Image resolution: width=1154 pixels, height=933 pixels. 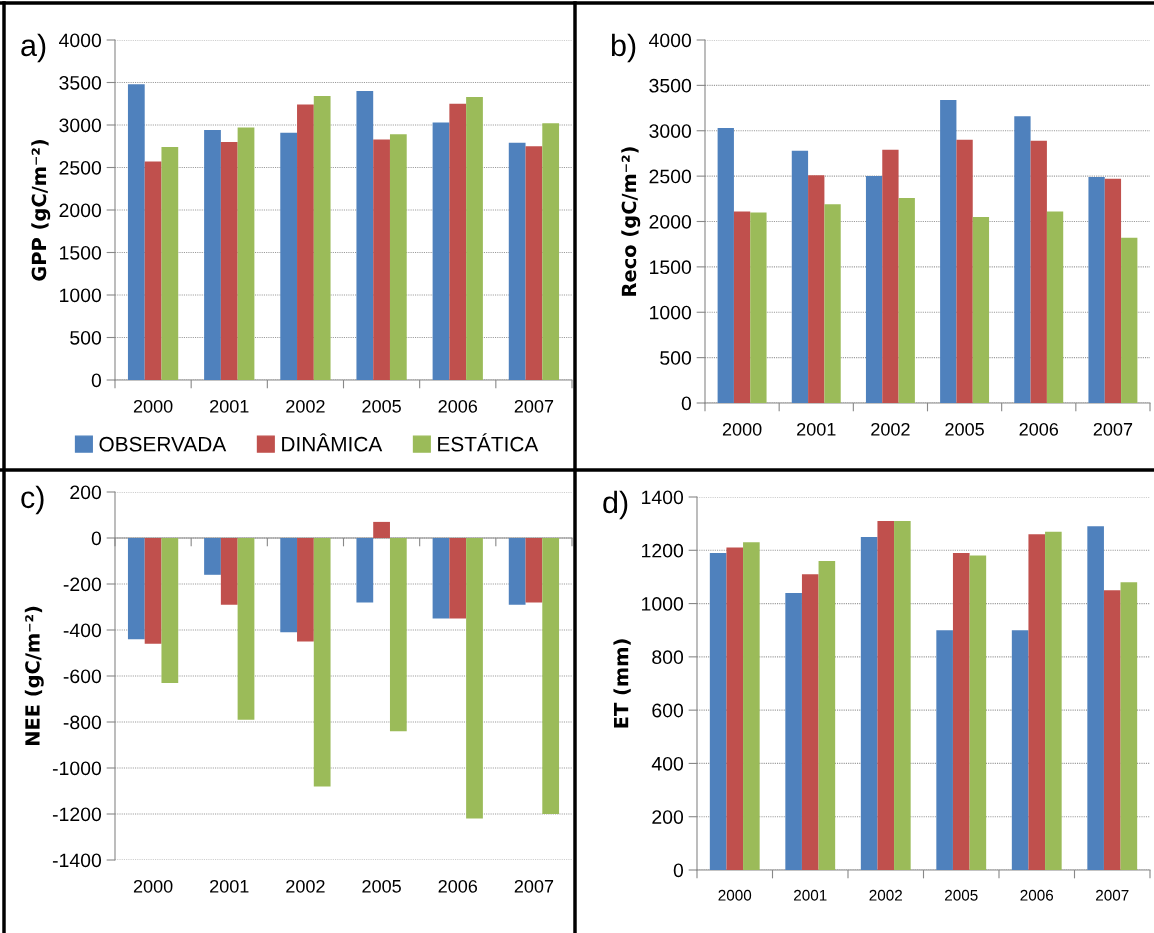 What do you see at coordinates (623, 48) in the screenshot?
I see `chart-title: b)` at bounding box center [623, 48].